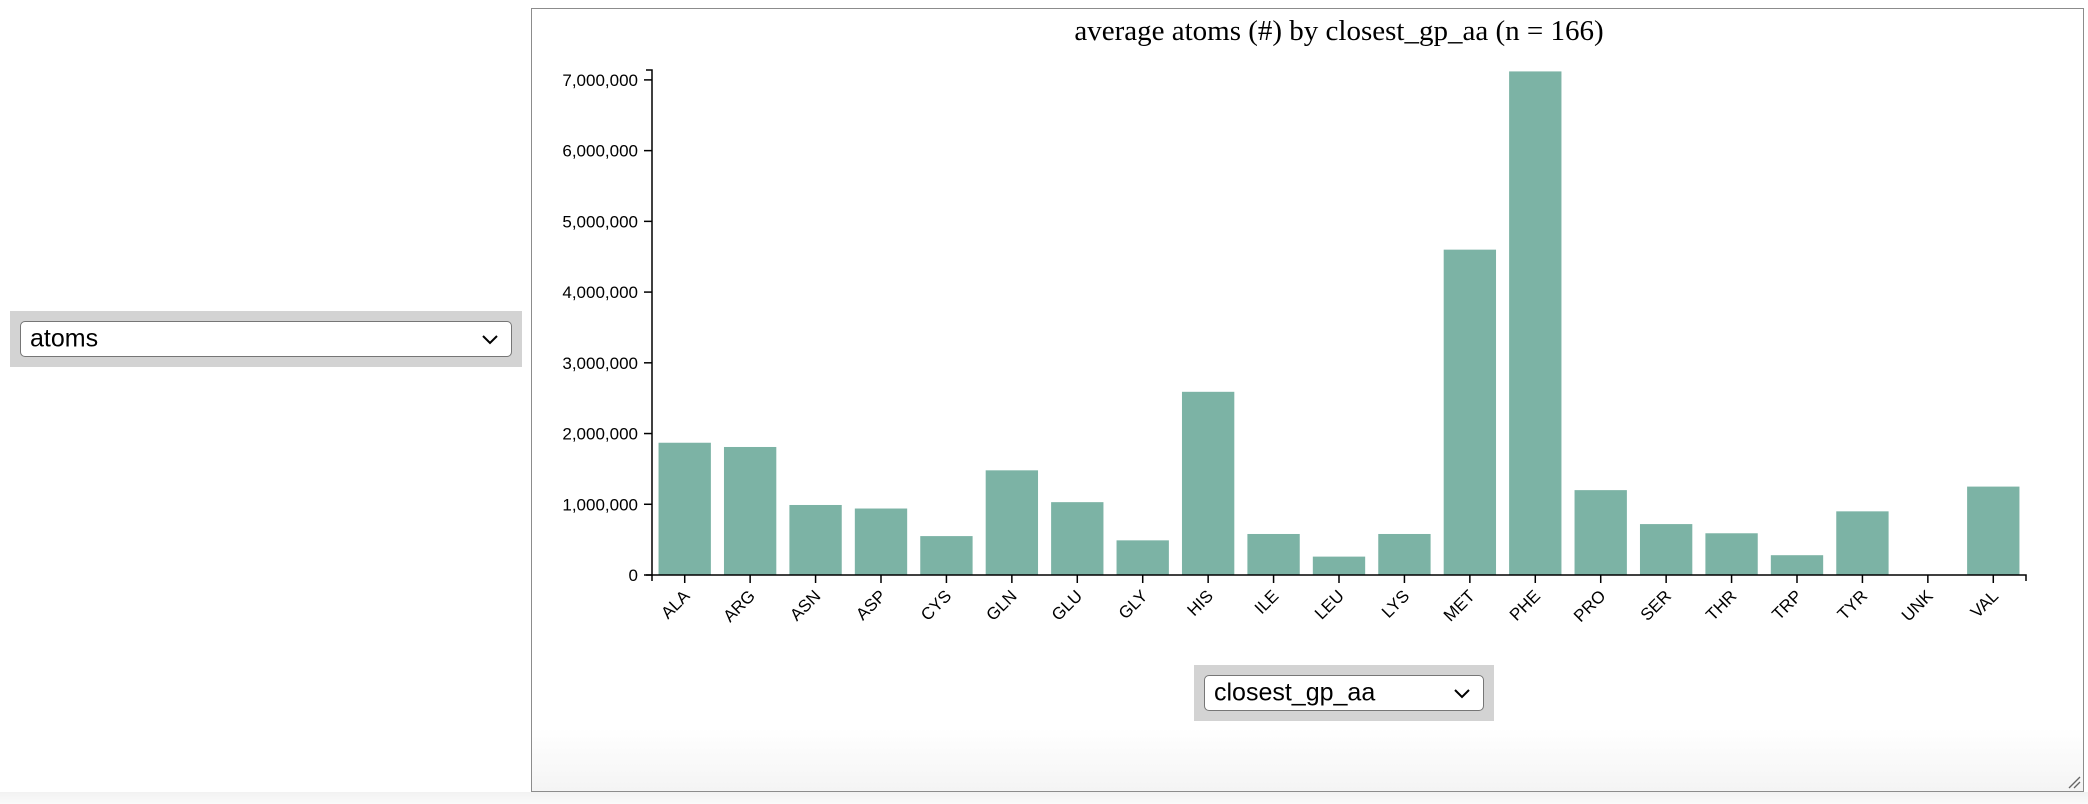 The width and height of the screenshot is (2088, 804). What do you see at coordinates (1208, 483) in the screenshot?
I see `bar-his` at bounding box center [1208, 483].